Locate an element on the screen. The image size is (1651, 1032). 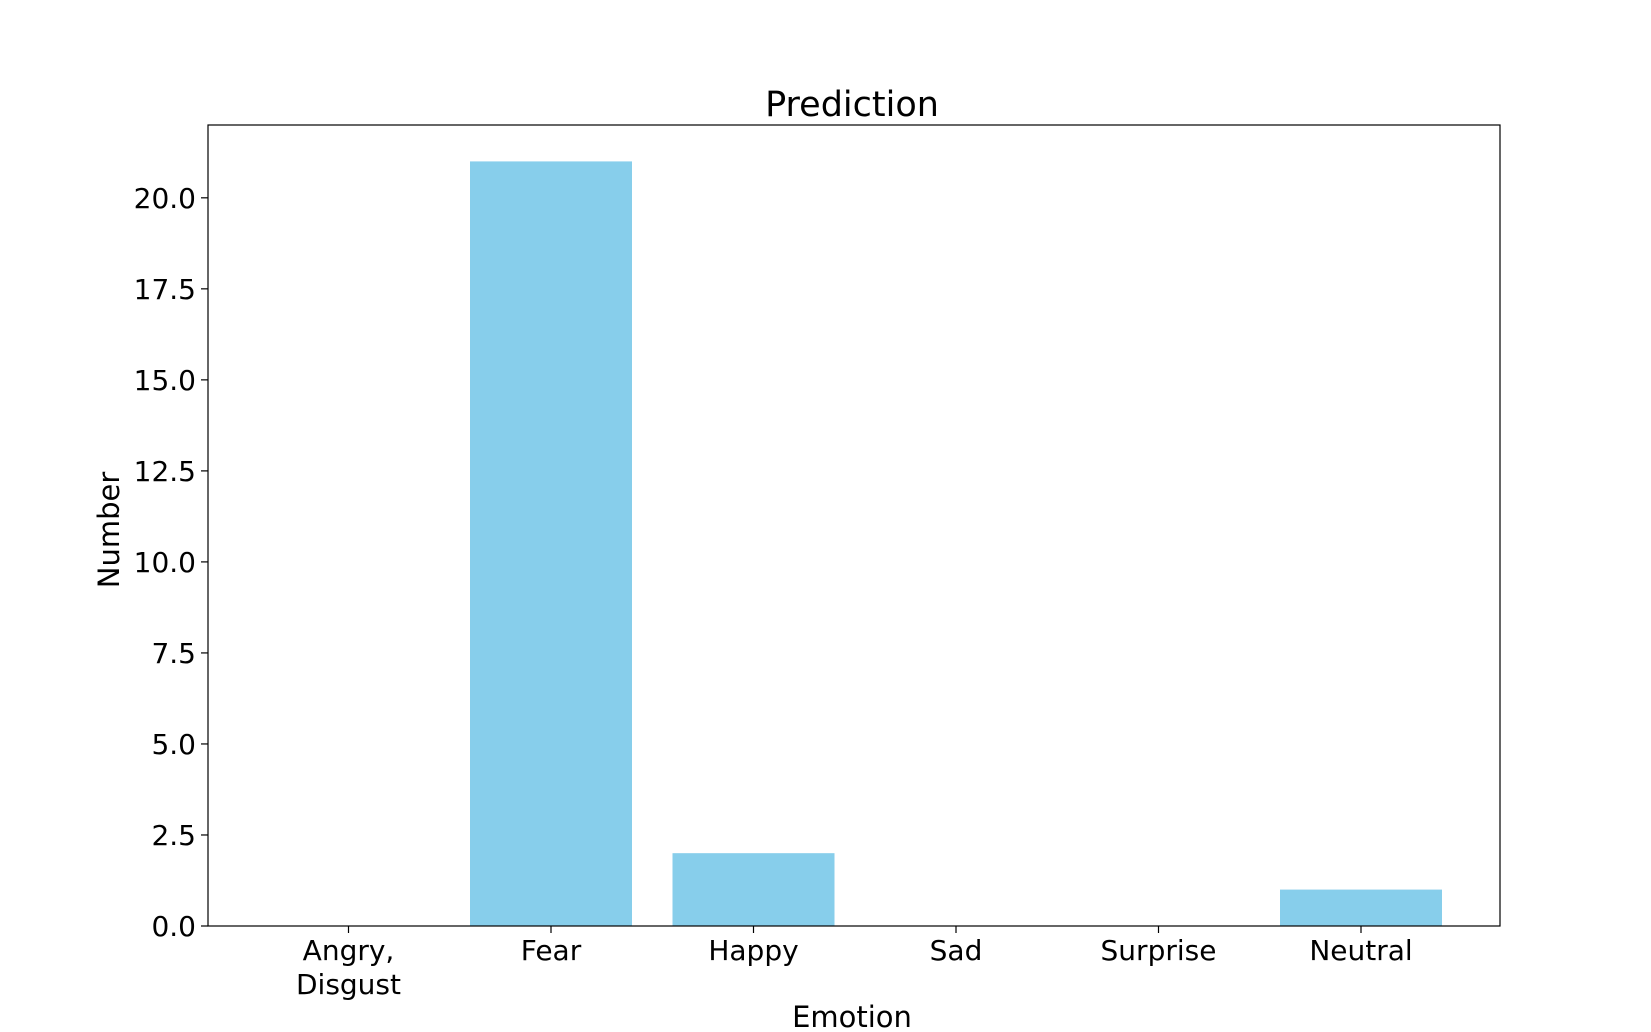
x-tick-label: Neutral is located at coordinates (1360, 950).